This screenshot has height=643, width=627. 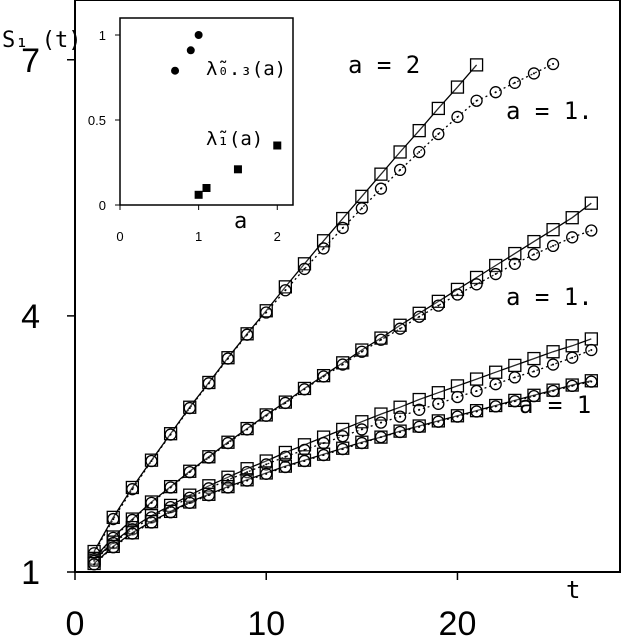 I want to click on inset-x-tick-label: 2, so click(x=277, y=236).